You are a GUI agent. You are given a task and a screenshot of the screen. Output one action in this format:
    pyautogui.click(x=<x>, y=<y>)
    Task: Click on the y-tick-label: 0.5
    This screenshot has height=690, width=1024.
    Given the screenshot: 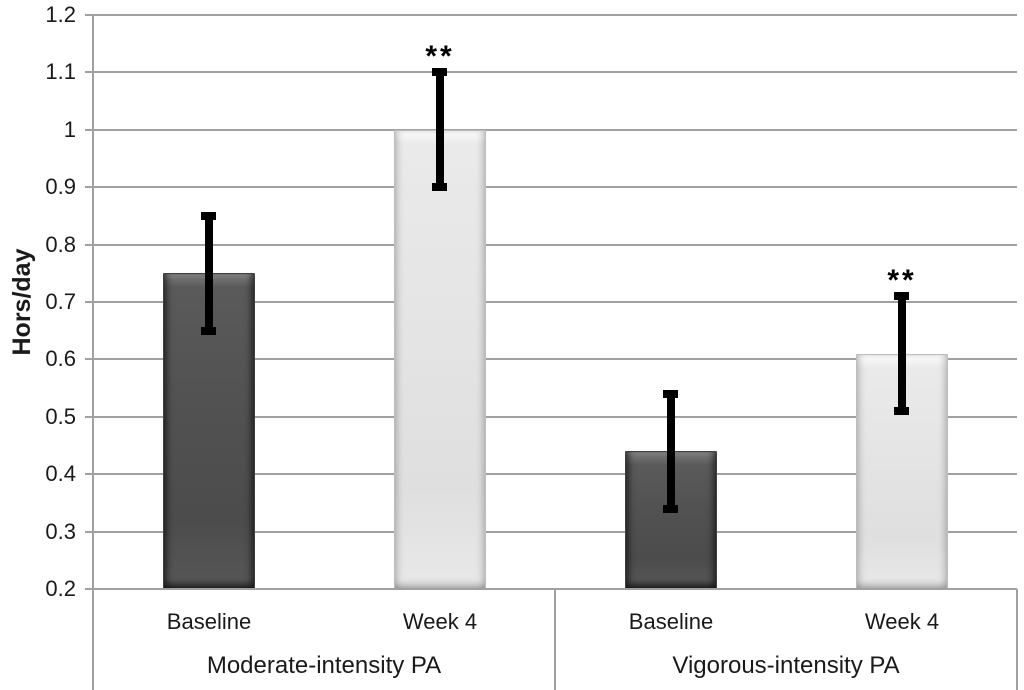 What is the action you would take?
    pyautogui.click(x=60, y=416)
    